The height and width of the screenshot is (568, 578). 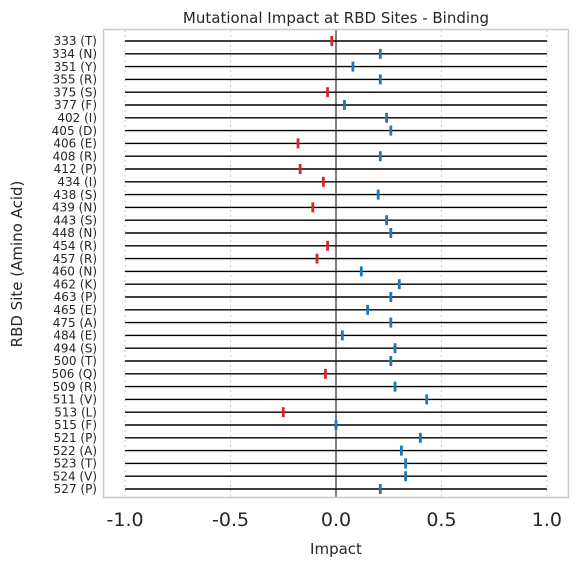 What do you see at coordinates (75, 41) in the screenshot?
I see `y-tick-label: 333 (T)` at bounding box center [75, 41].